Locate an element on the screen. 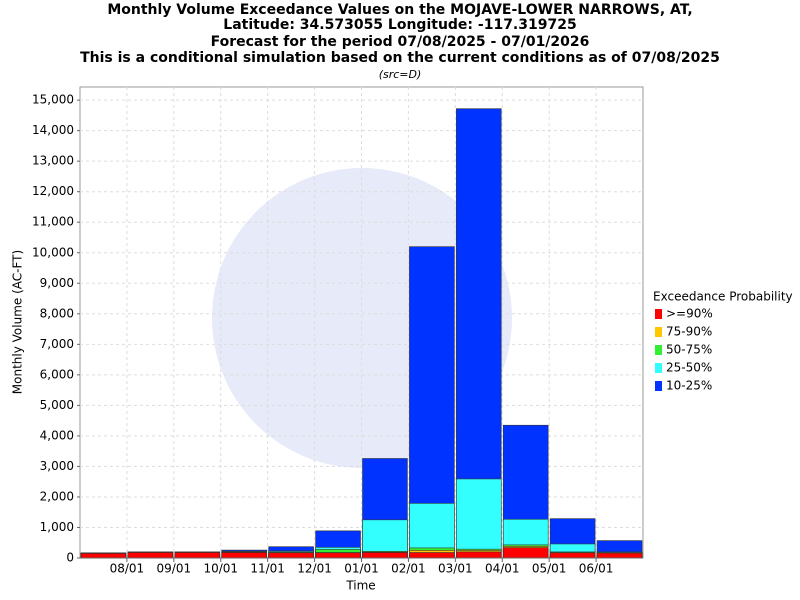 Image resolution: width=800 pixels, height=600 pixels. x-tick-label: 11/01 is located at coordinates (267, 569).